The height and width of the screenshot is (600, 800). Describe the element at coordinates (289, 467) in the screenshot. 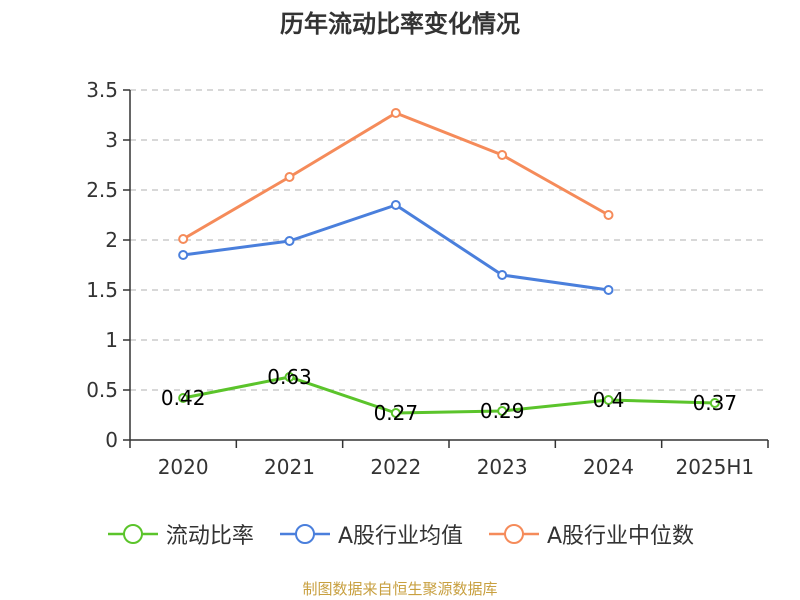

I see `x-tick-label: 2021` at that location.